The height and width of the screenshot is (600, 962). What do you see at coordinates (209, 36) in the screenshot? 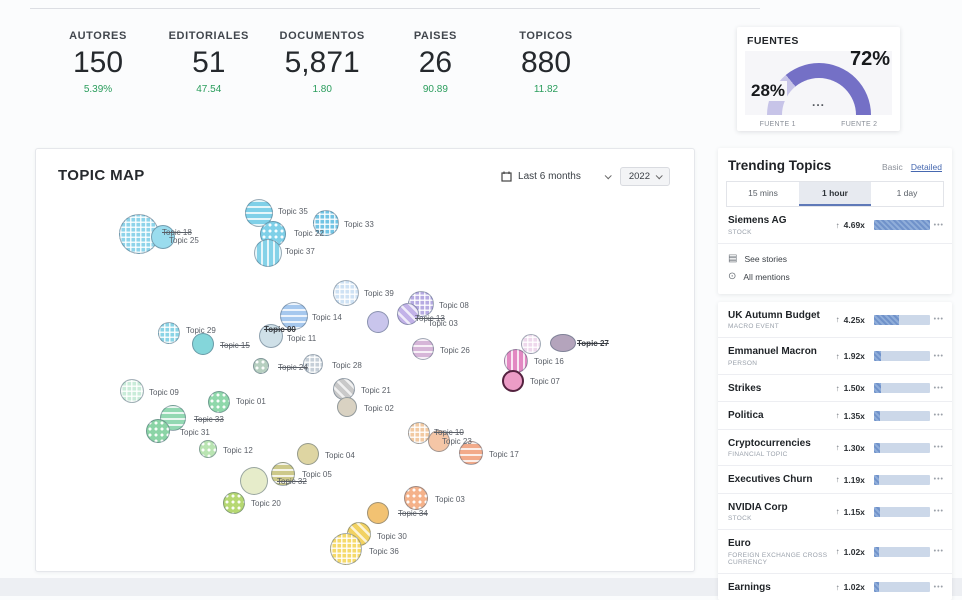
I see `stat-label: EDITORIALES` at bounding box center [209, 36].